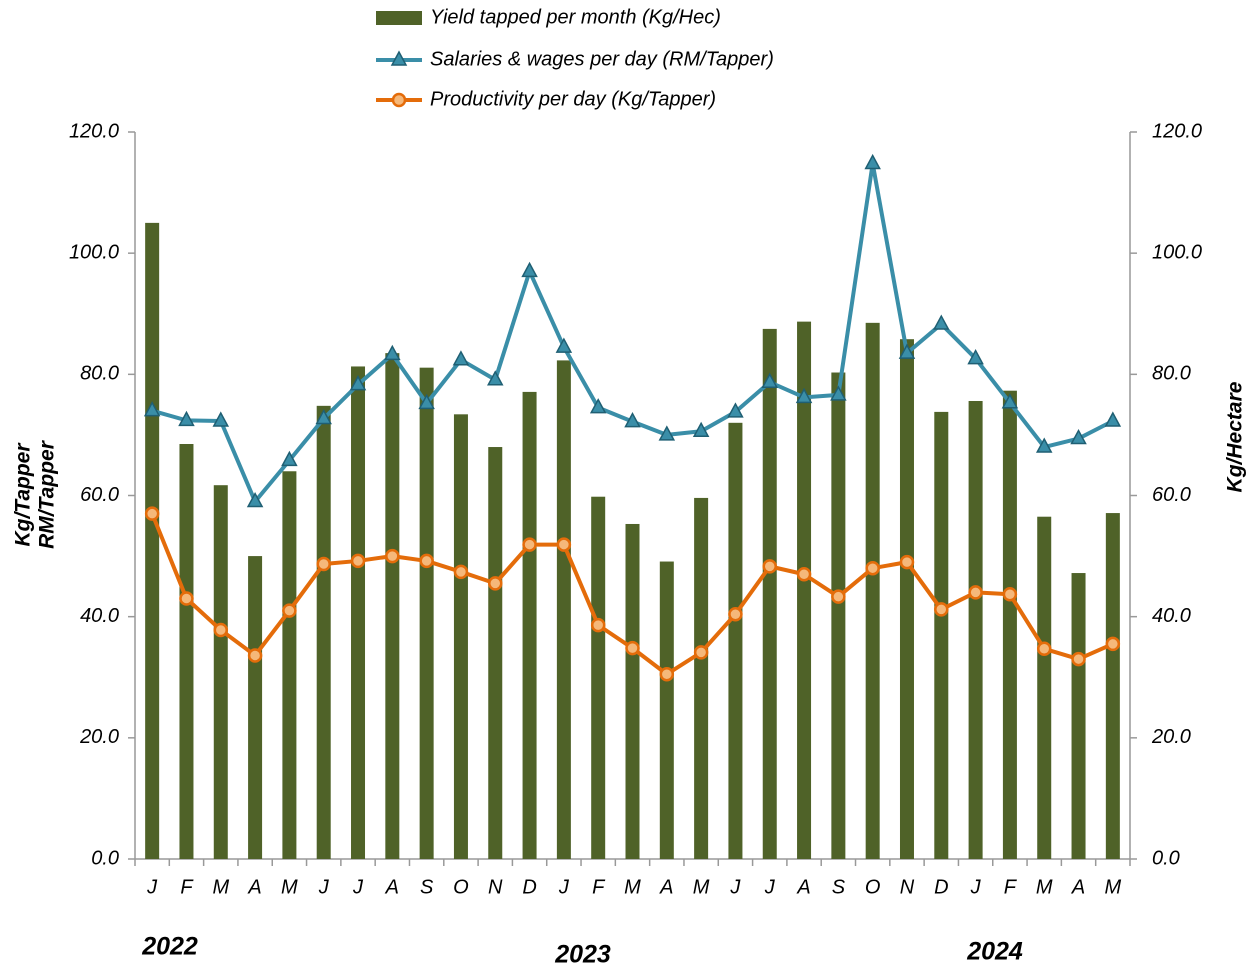 The width and height of the screenshot is (1258, 968). I want to click on y2-tick-label: 40.0, so click(1171, 616).